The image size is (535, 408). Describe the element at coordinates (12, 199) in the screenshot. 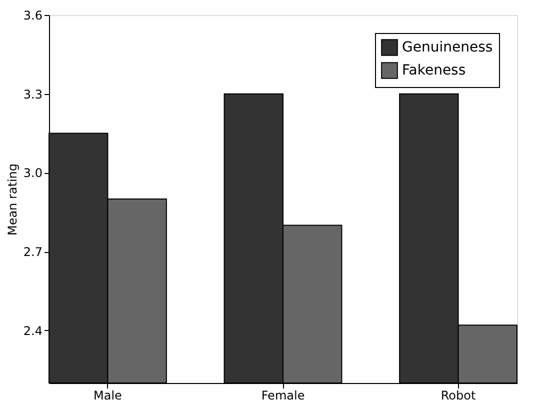

I see `y-axis-title: Mean rating` at that location.